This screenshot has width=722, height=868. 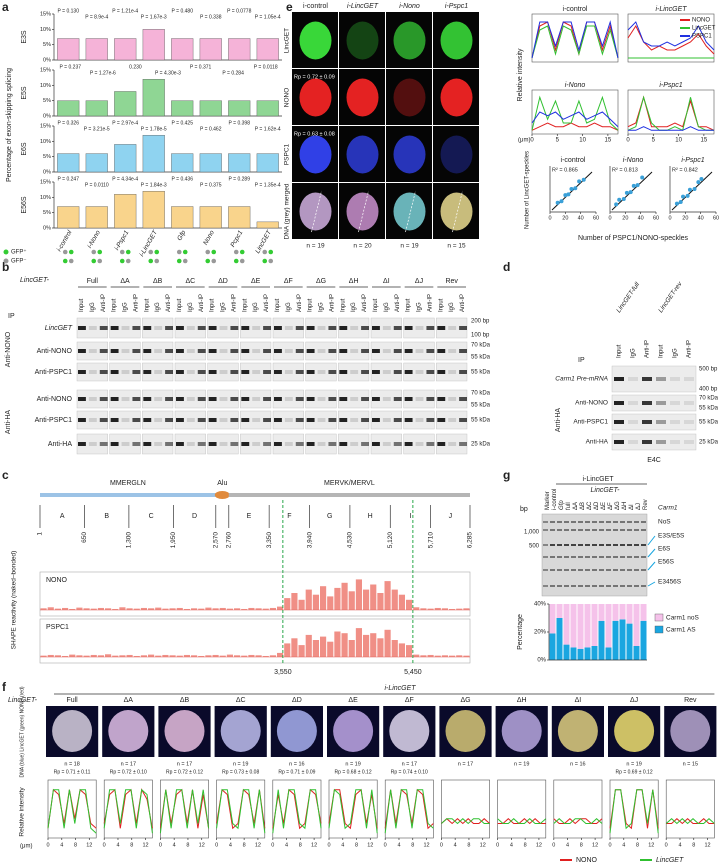 What do you see at coordinates (174, 845) in the screenshot?
I see `x-tick-label: 4` at bounding box center [174, 845].